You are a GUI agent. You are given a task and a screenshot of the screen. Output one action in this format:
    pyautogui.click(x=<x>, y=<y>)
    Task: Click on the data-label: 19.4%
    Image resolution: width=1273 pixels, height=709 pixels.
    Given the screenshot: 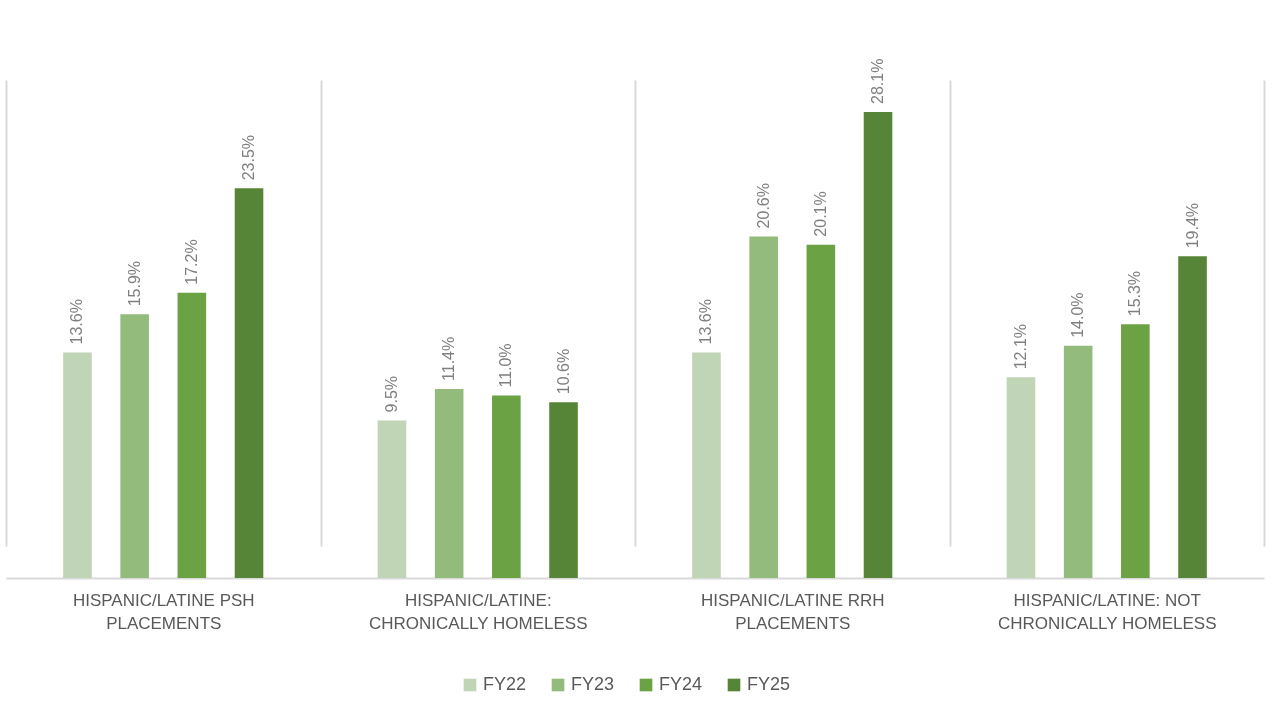 What is the action you would take?
    pyautogui.click(x=1192, y=225)
    